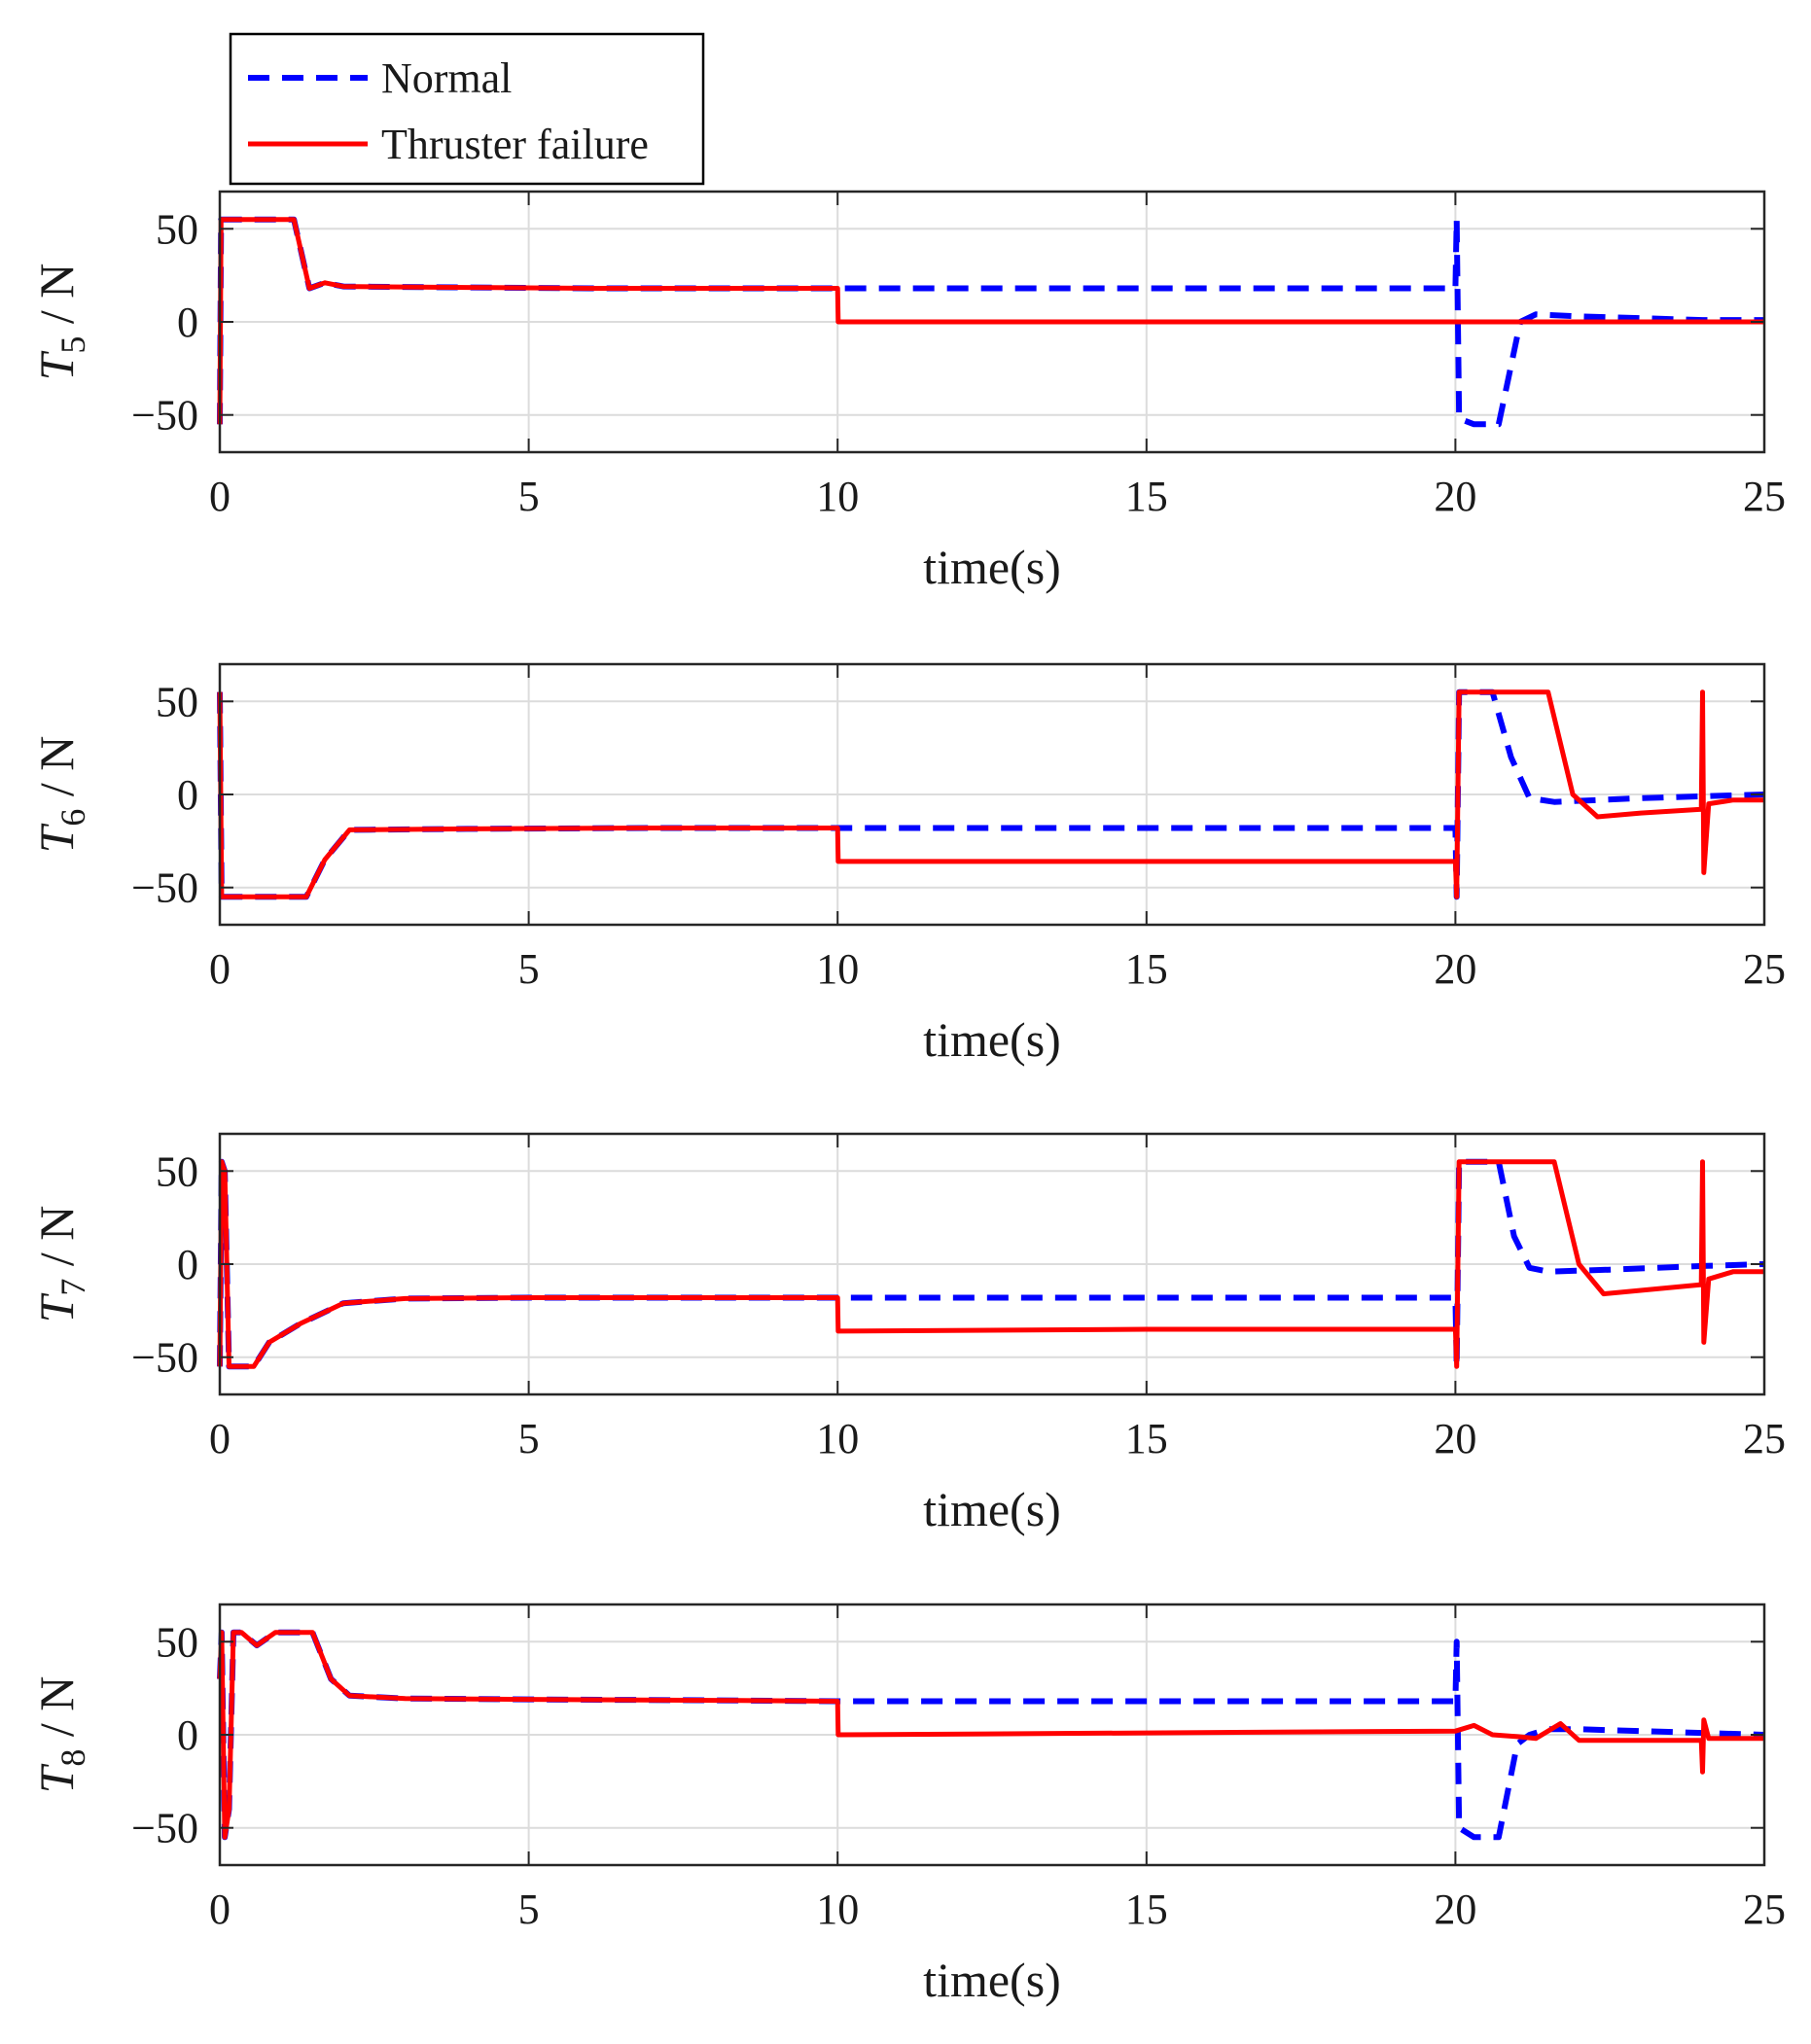 The width and height of the screenshot is (1811, 2044). Describe the element at coordinates (72, 1758) in the screenshot. I see `y-axis-label-subscript: 8` at that location.